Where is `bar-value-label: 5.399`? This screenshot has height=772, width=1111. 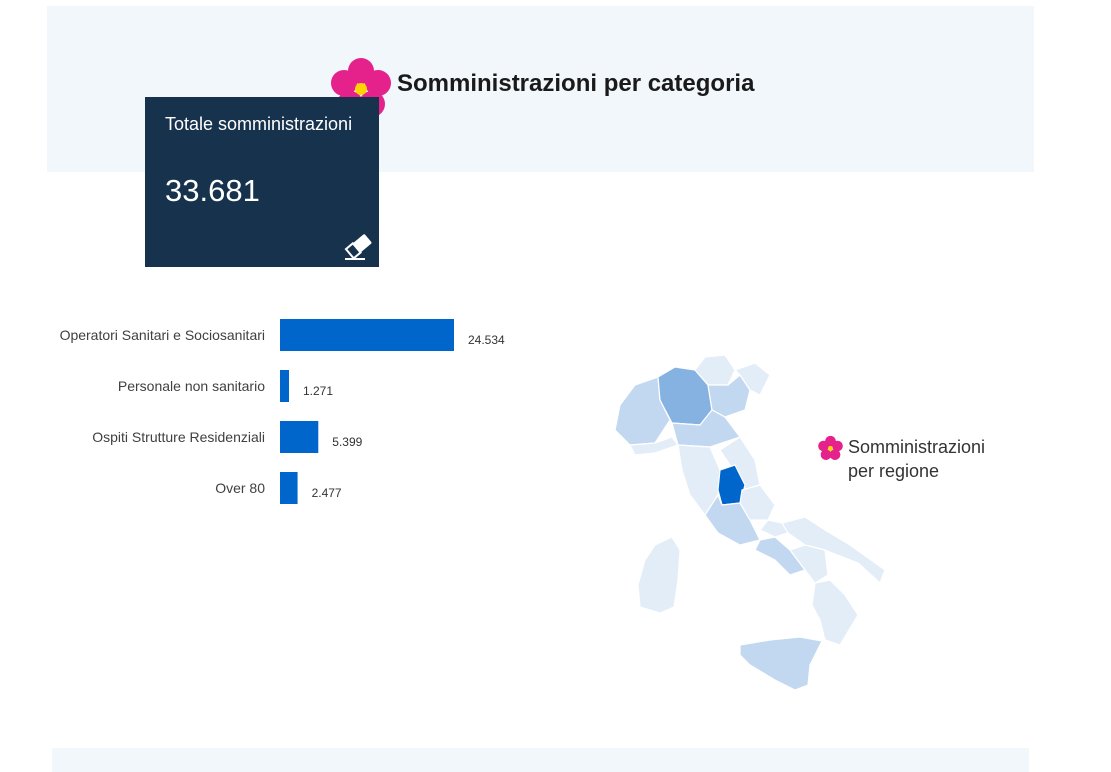
bar-value-label: 5.399 is located at coordinates (347, 442).